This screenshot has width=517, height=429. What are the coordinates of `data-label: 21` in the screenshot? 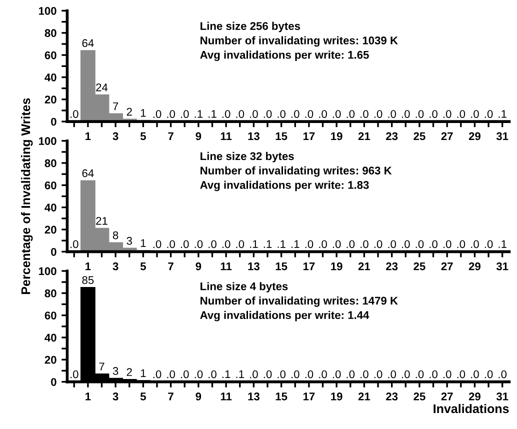 It's located at (102, 220).